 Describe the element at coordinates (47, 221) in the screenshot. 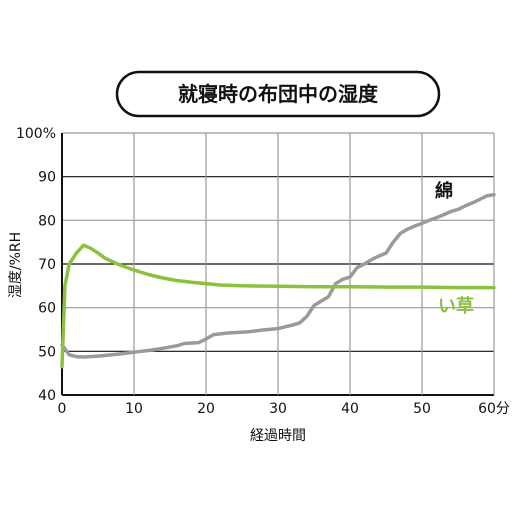

I see `y-tick-label: 80` at that location.